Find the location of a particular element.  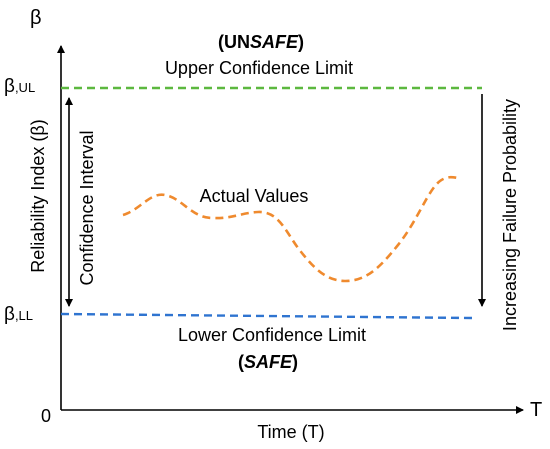

x-axis-symbol: T is located at coordinates (536, 410).